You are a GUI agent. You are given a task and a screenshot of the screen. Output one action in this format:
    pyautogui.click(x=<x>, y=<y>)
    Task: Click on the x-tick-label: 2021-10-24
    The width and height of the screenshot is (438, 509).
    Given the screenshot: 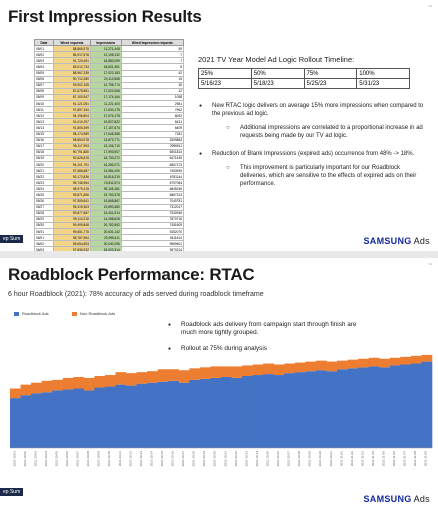 What is the action you would take?
    pyautogui.click(x=257, y=459)
    